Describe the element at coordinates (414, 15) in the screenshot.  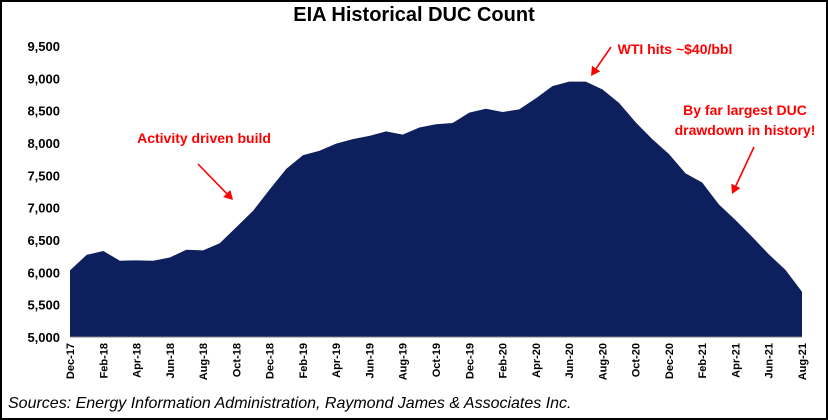
I see `chart-title: EIA Historical DUC Count` at that location.